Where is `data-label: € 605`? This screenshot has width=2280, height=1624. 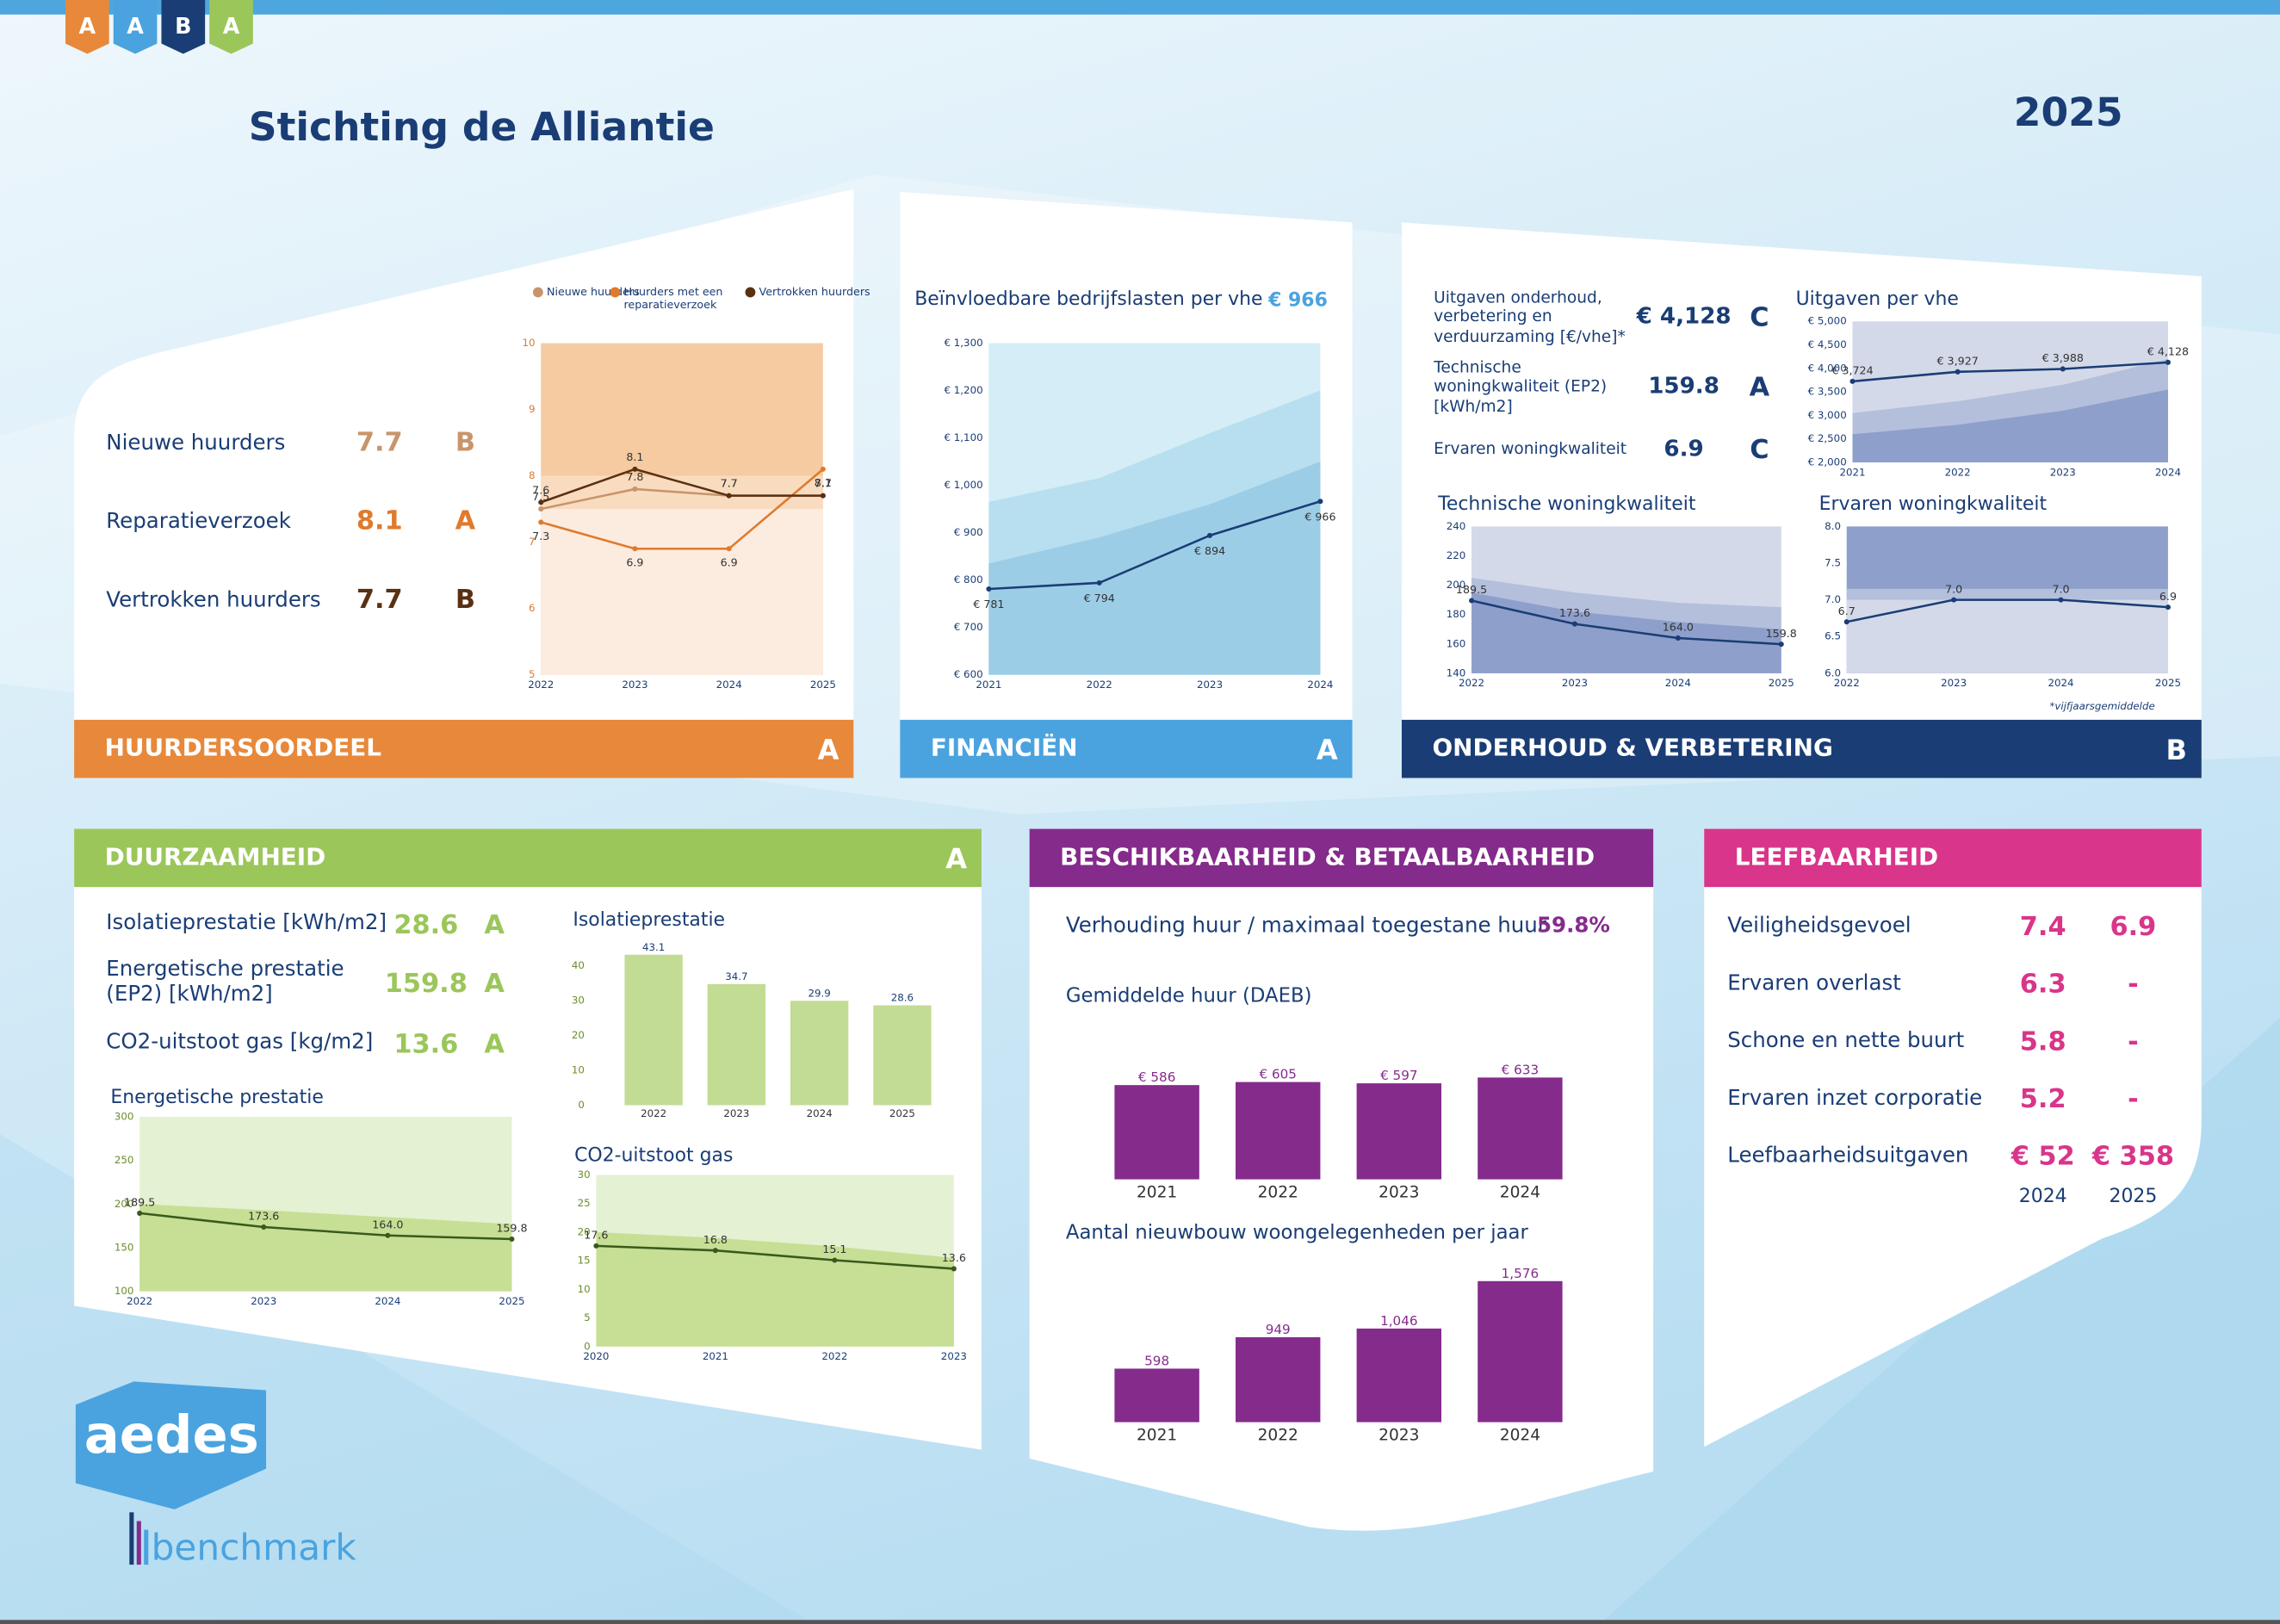
data-label: € 605 is located at coordinates (1278, 1074).